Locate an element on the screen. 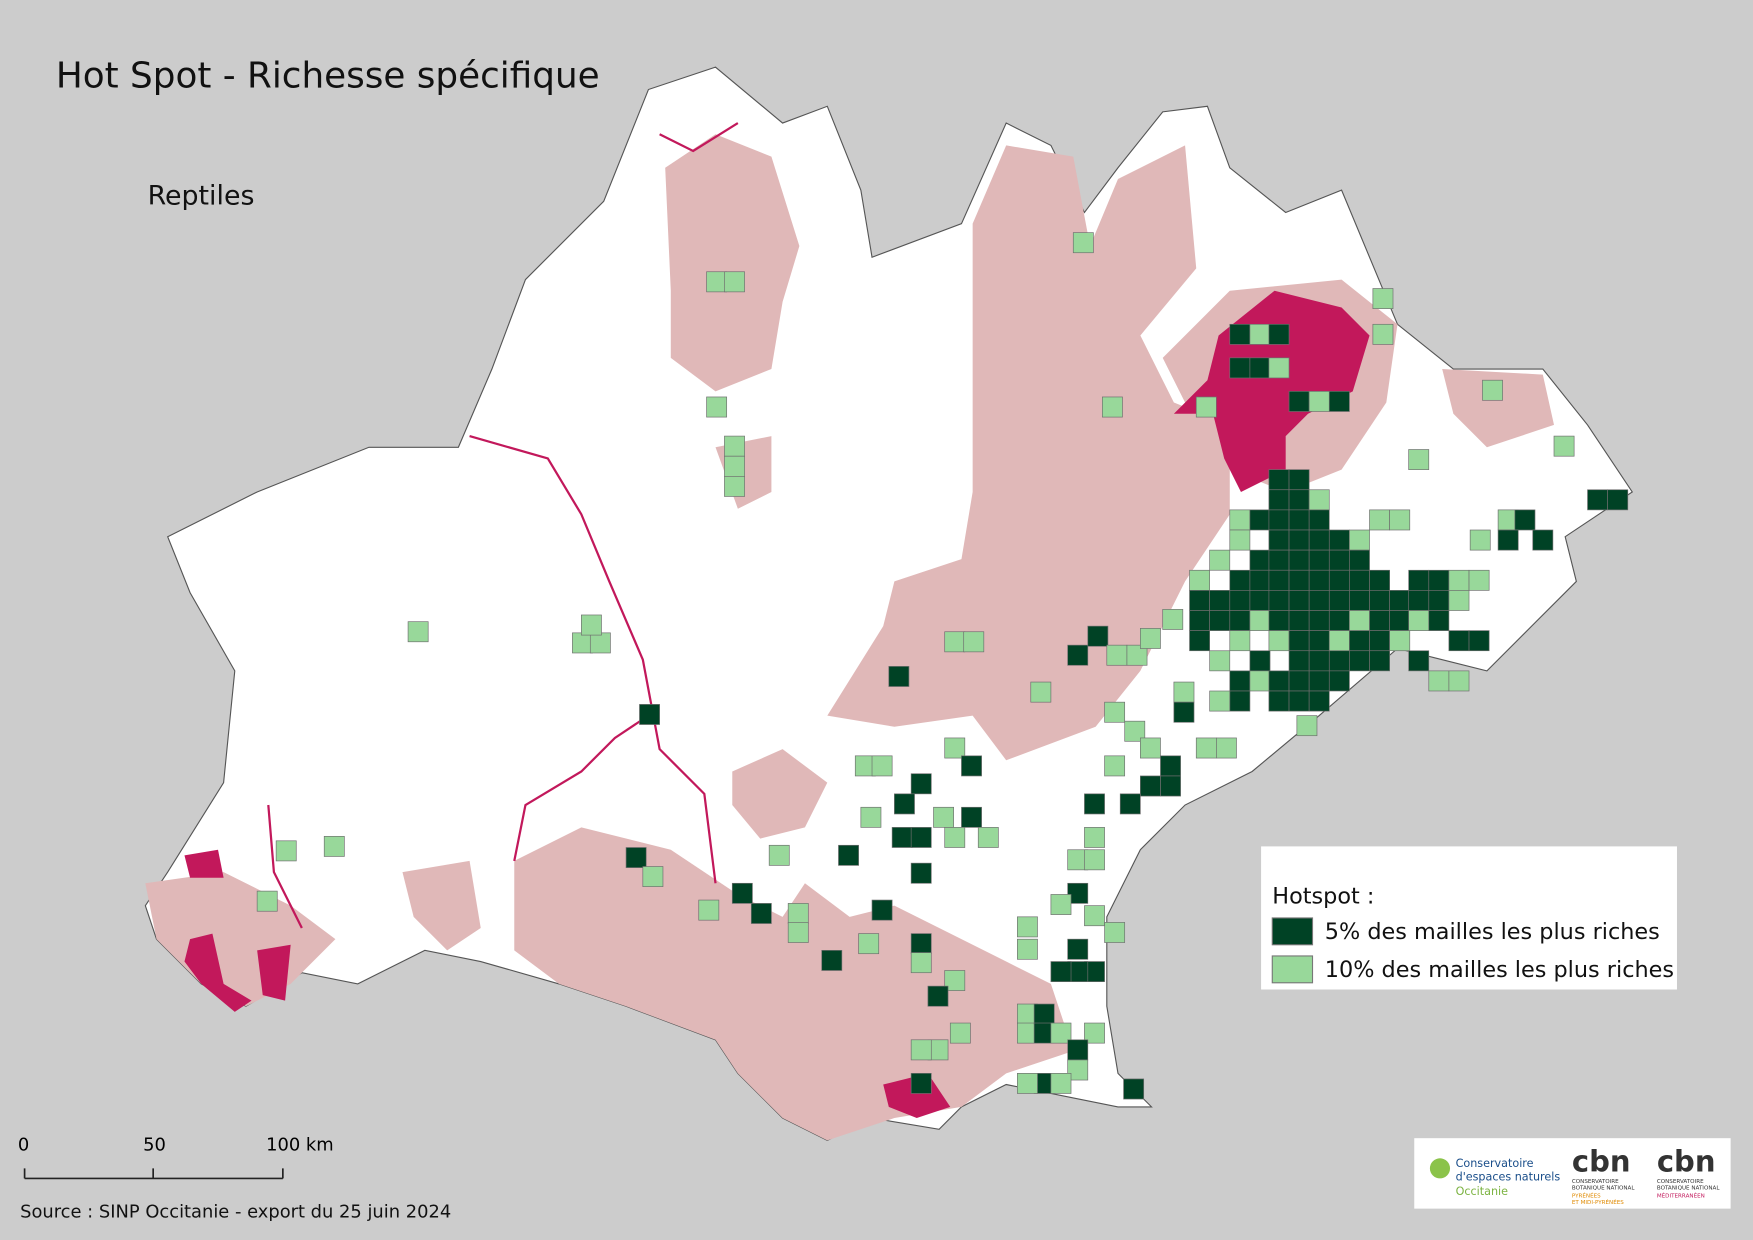 The height and width of the screenshot is (1240, 1753). legend-box is located at coordinates (1469, 918).